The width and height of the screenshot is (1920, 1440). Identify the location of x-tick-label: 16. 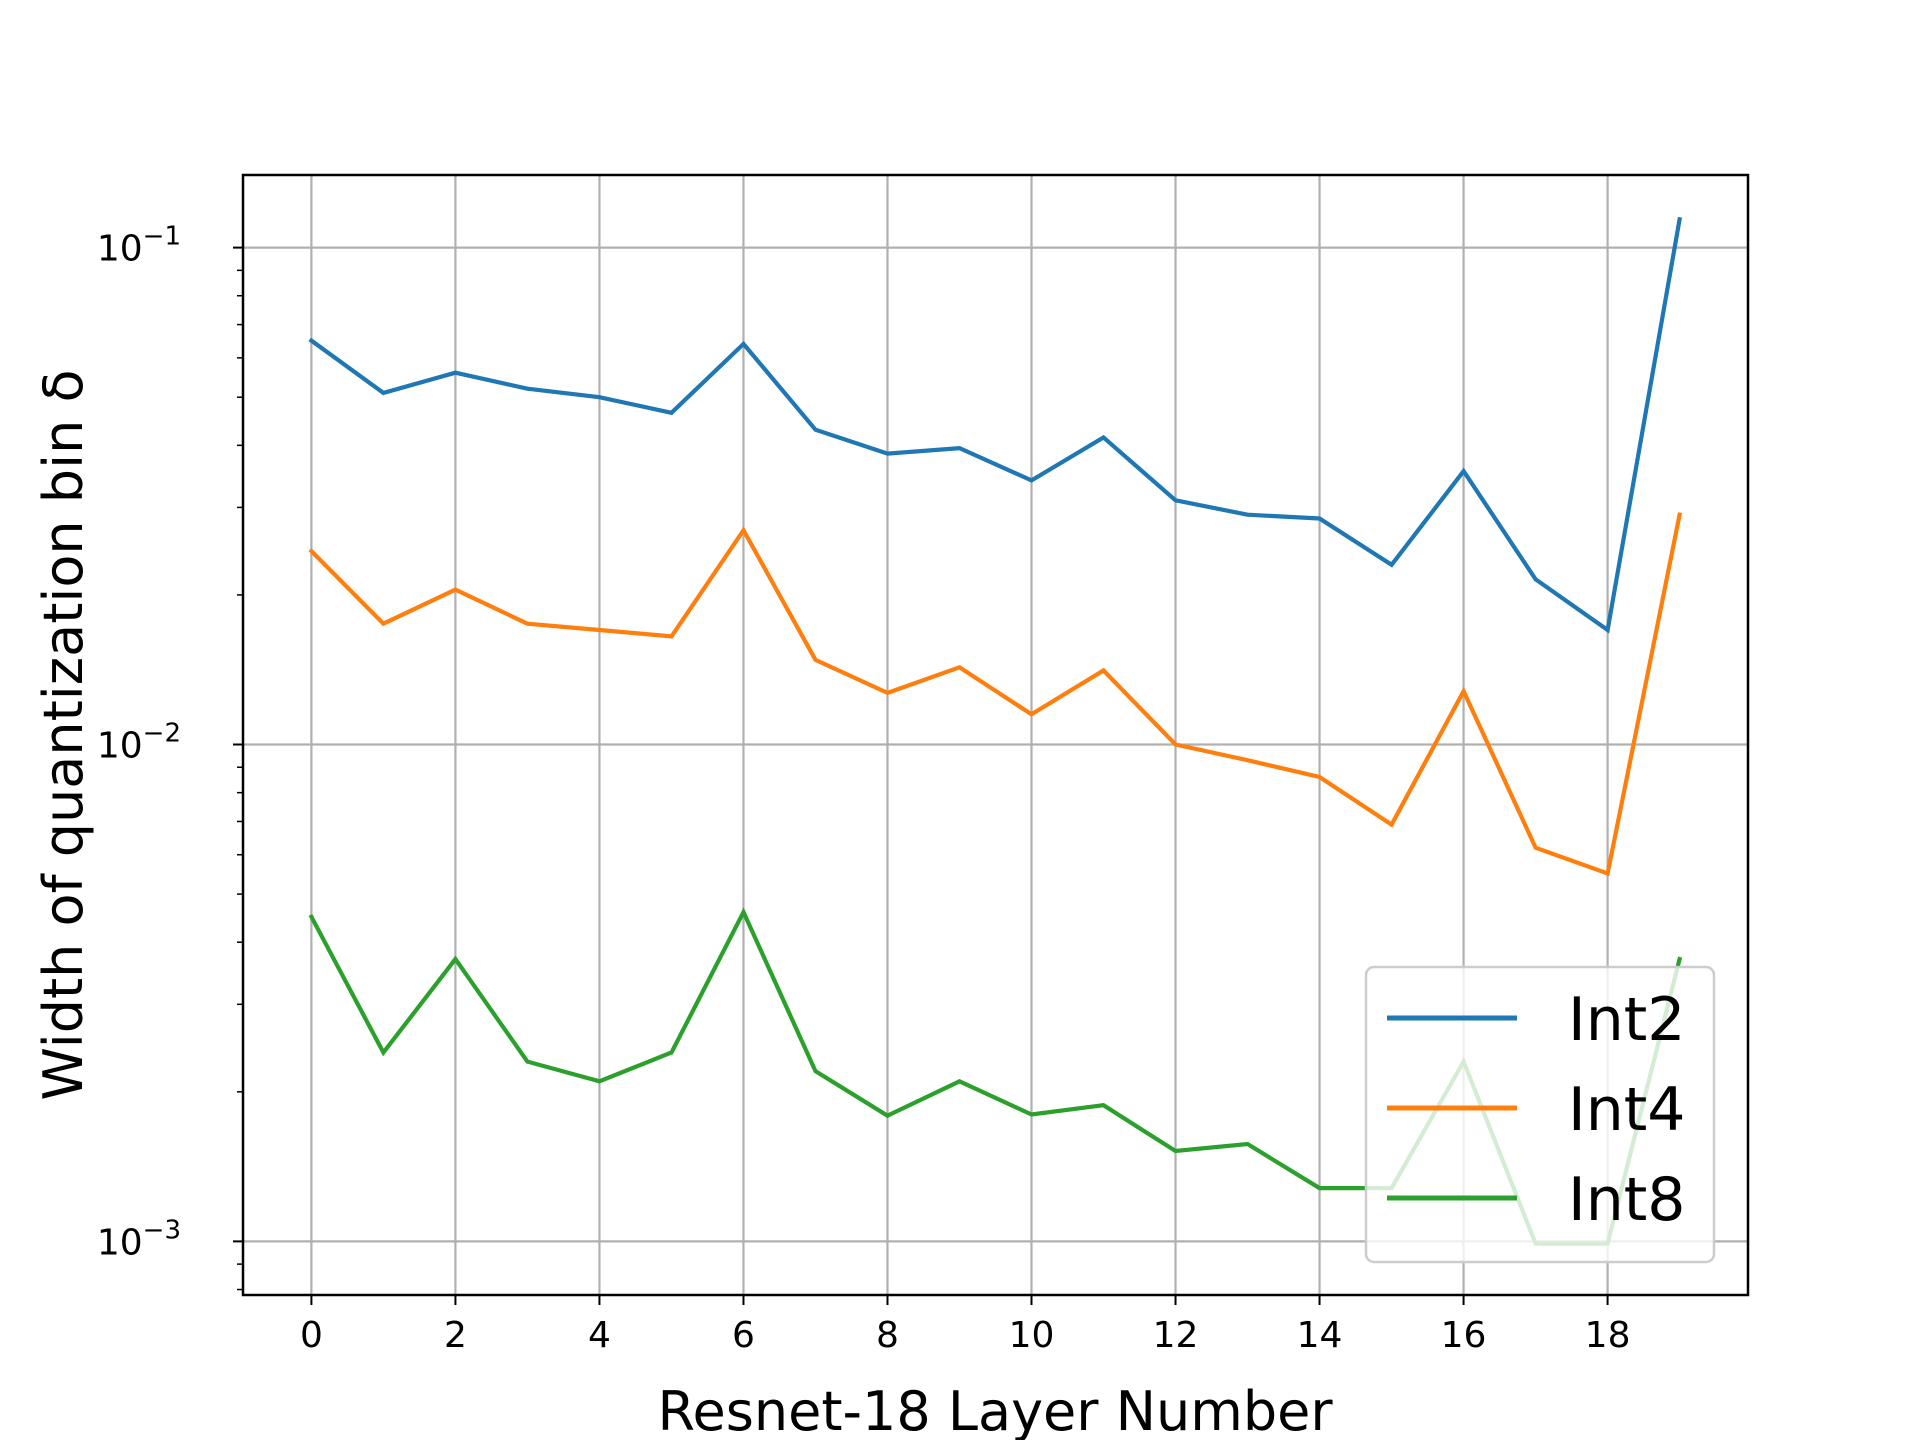
(1464, 1335).